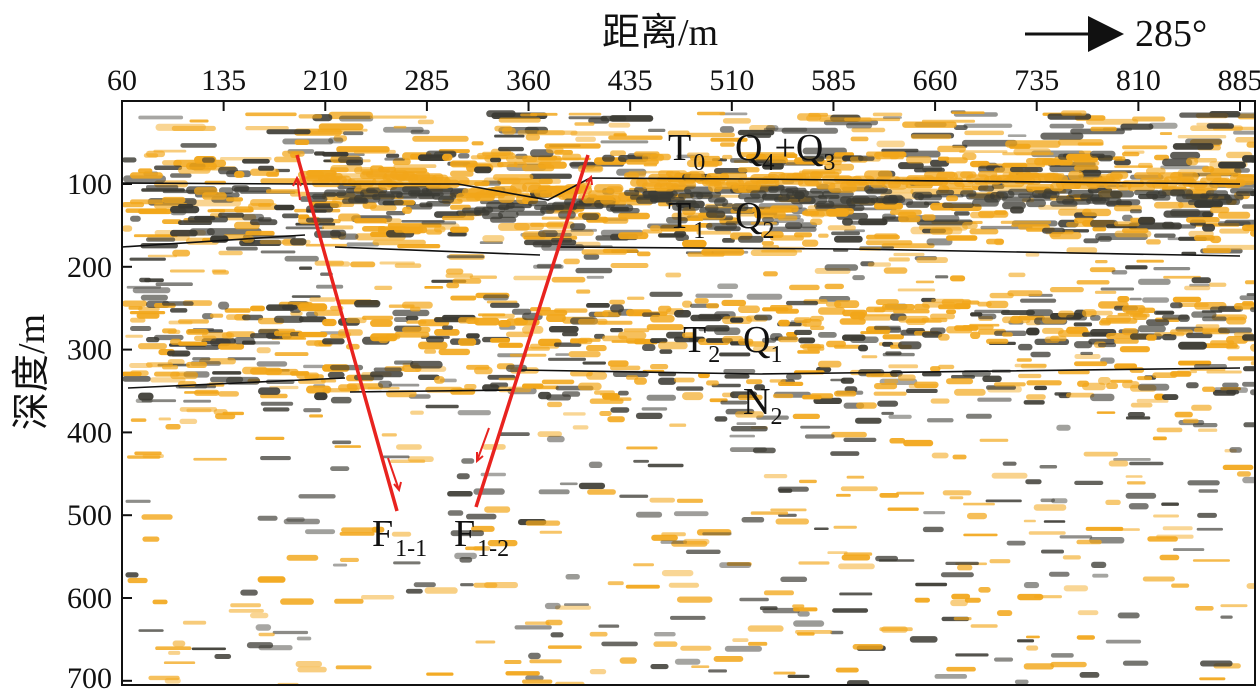 The width and height of the screenshot is (1260, 690). Describe the element at coordinates (686, 219) in the screenshot. I see `horizon-t1-label: T1` at that location.